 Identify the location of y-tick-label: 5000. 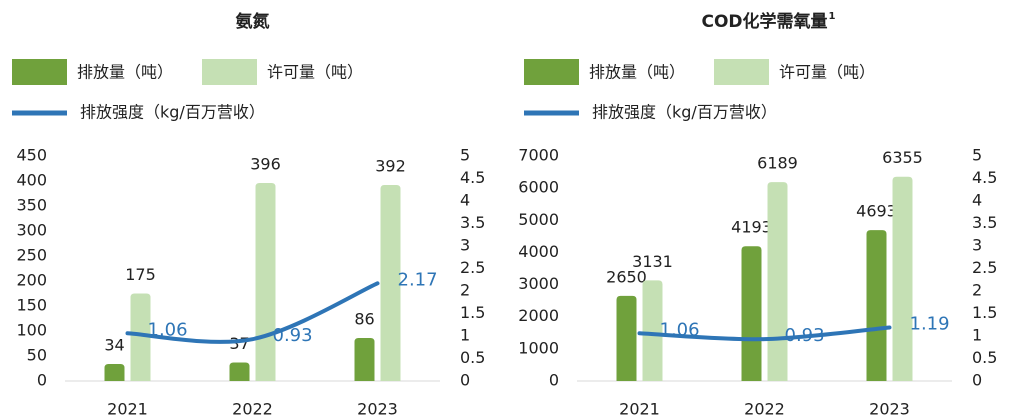
(538, 219).